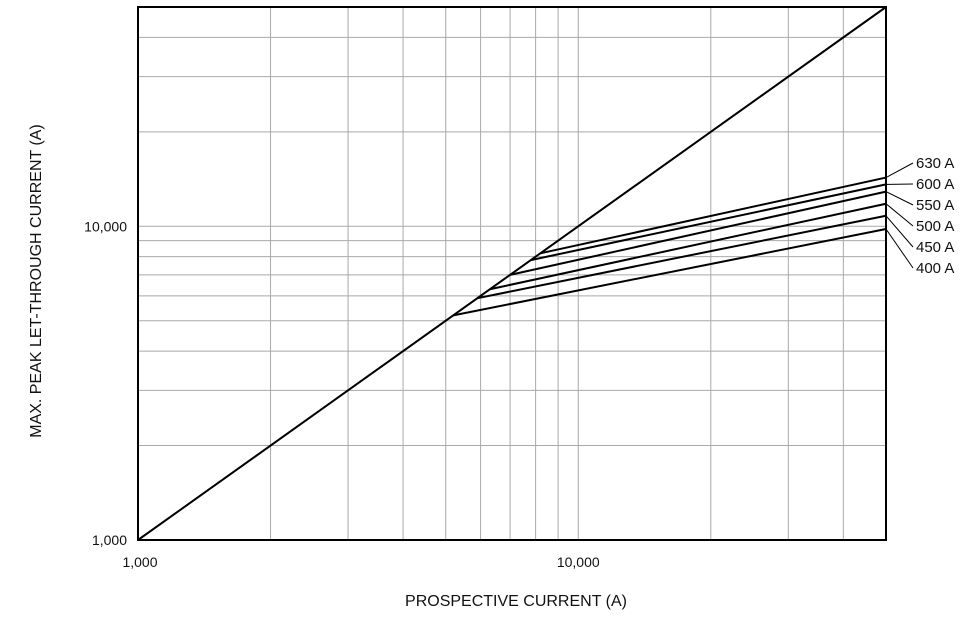 The image size is (967, 624). Describe the element at coordinates (516, 601) in the screenshot. I see `x-axis-title: PROSPECTIVE CURRENT (A)` at that location.